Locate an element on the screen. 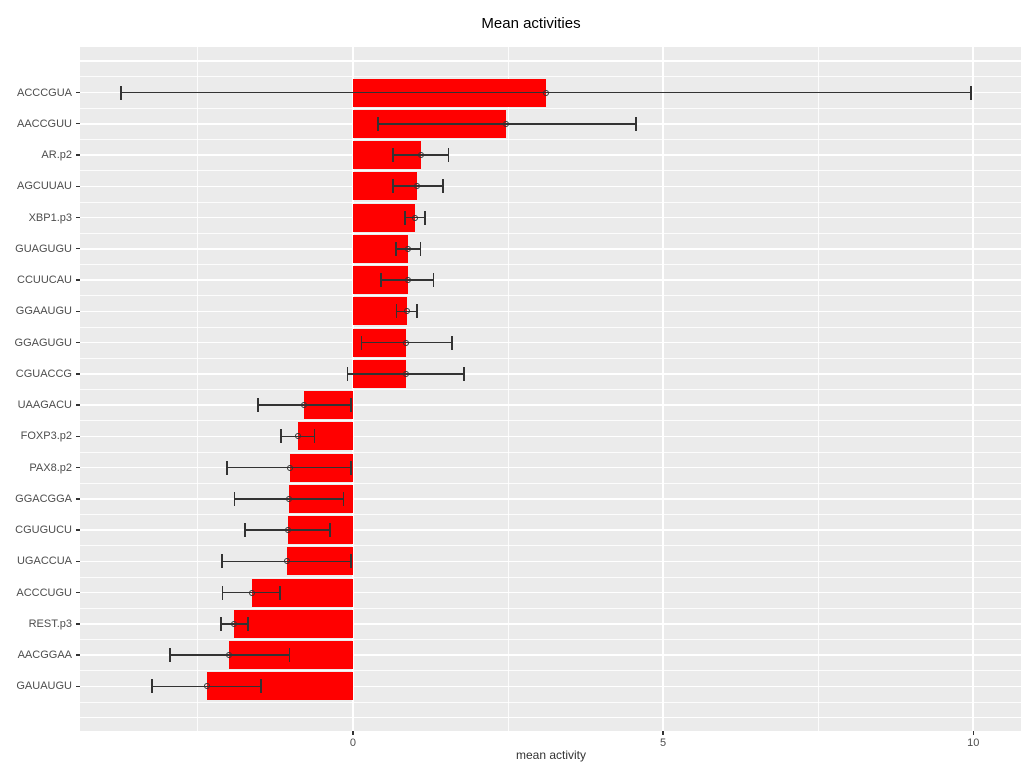 The height and width of the screenshot is (768, 1028). point-marker-AR.p2 is located at coordinates (421, 155).